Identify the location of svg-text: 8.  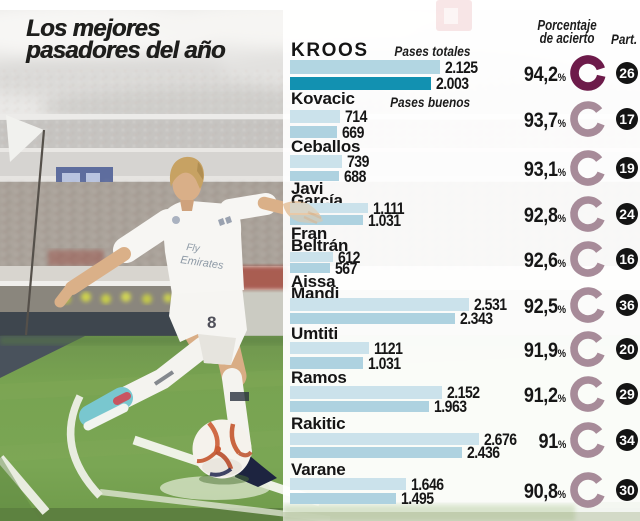
(211, 322).